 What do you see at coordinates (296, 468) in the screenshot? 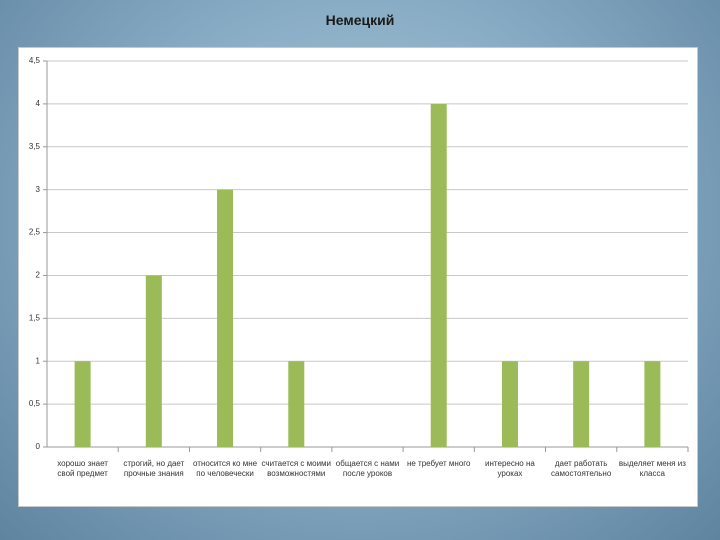
I see `x-tick-label: считается с моими возможностями` at bounding box center [296, 468].